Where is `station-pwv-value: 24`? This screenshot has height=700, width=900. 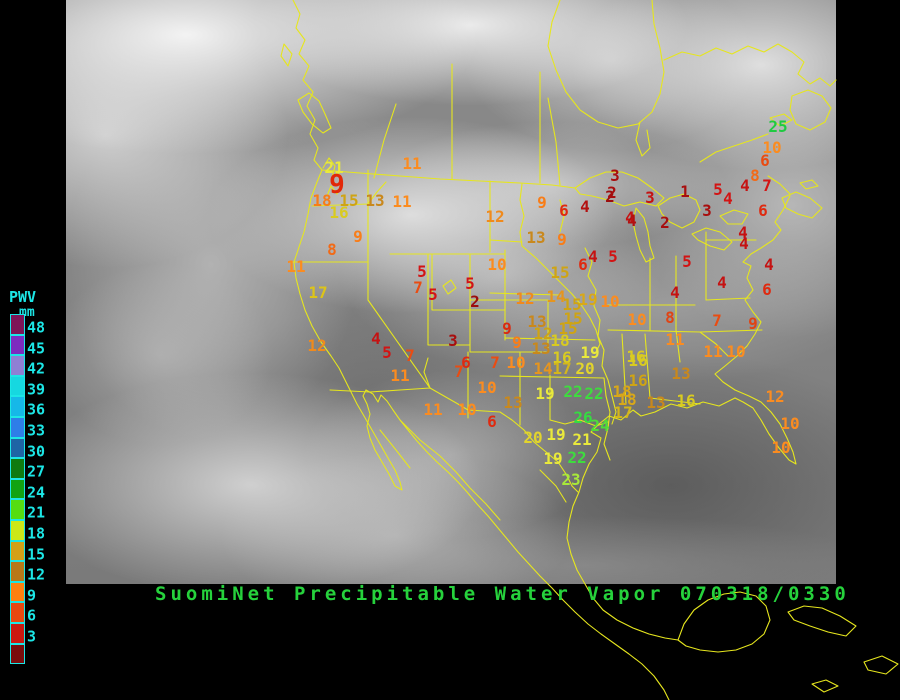 station-pwv-value: 24 is located at coordinates (600, 425).